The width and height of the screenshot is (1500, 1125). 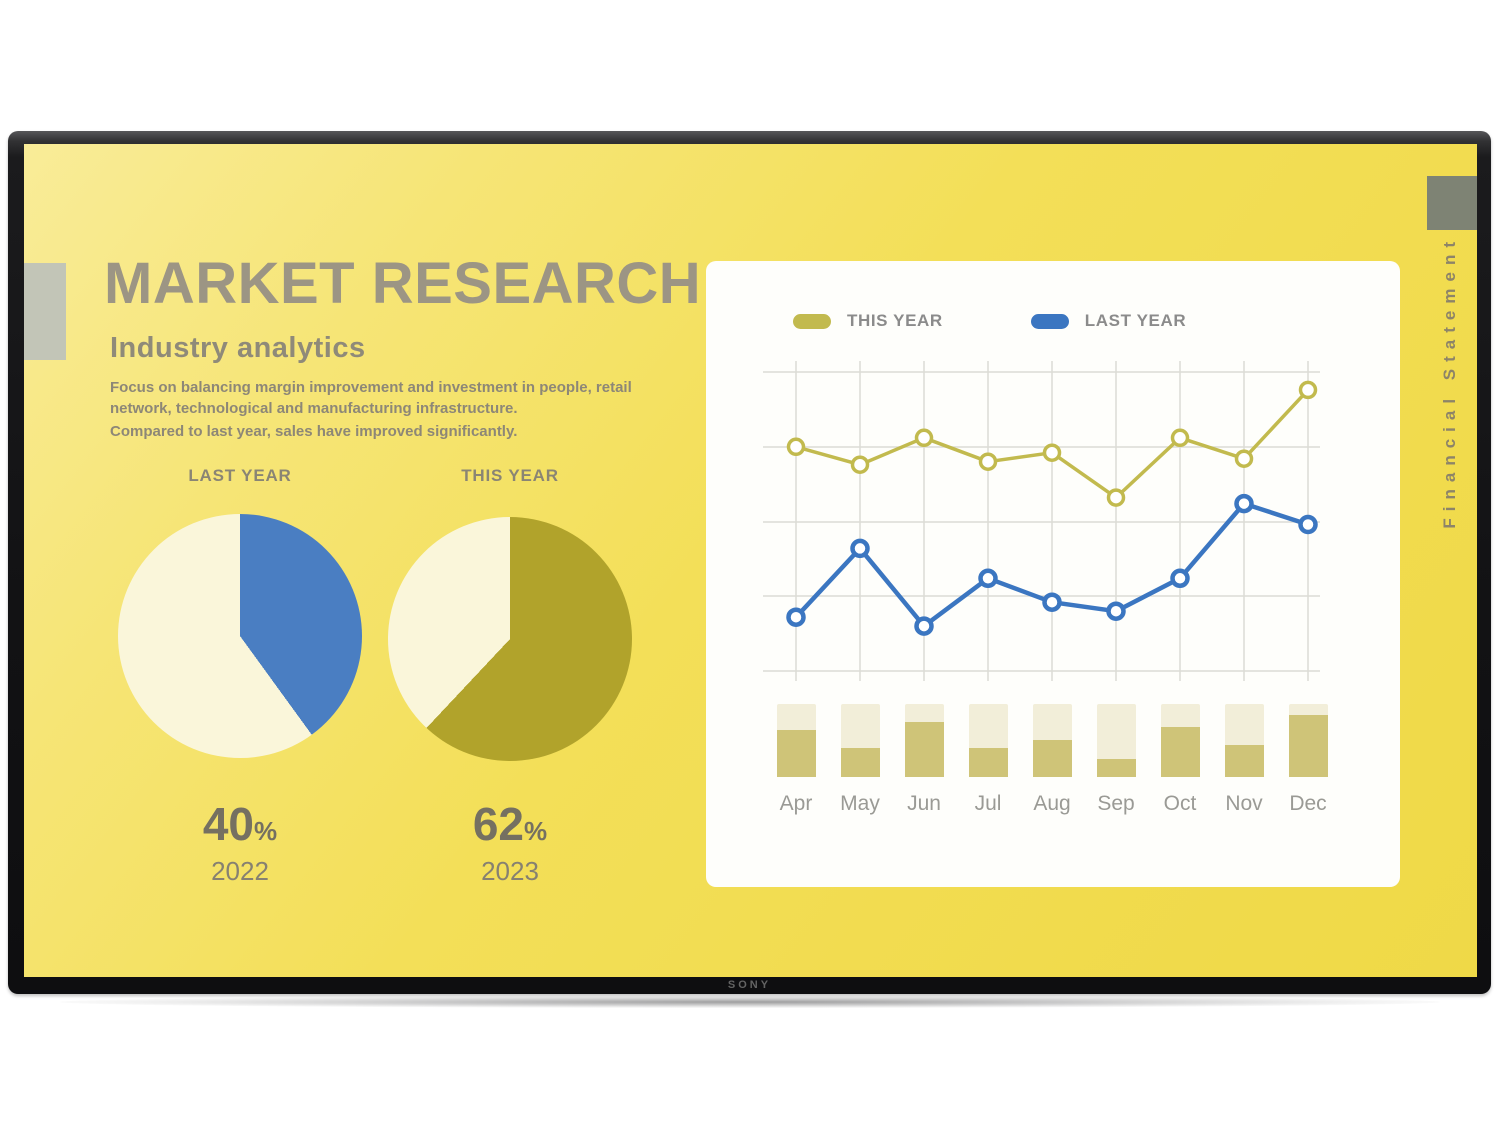 What do you see at coordinates (240, 475) in the screenshot?
I see `pie-title: LAST YEAR` at bounding box center [240, 475].